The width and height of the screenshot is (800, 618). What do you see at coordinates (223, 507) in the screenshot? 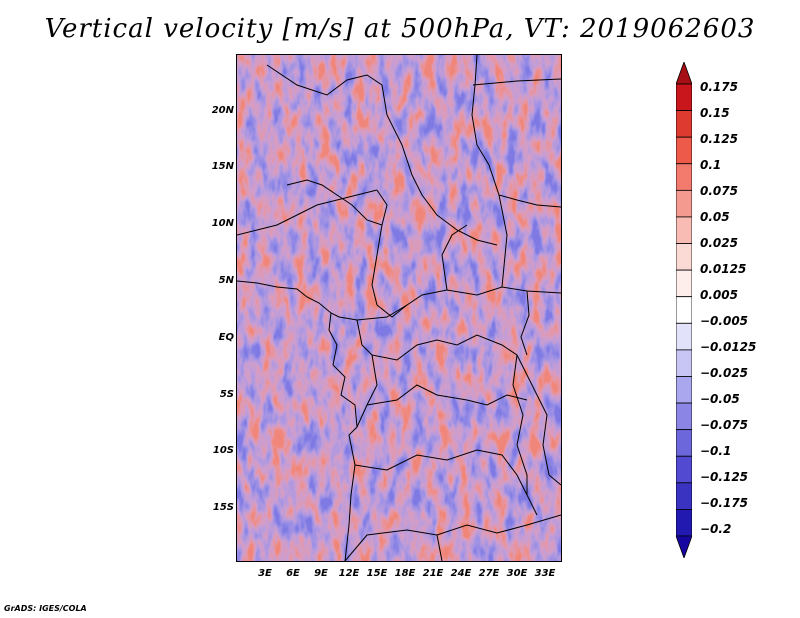
I see `lat-label-15s: 15S` at bounding box center [223, 507].